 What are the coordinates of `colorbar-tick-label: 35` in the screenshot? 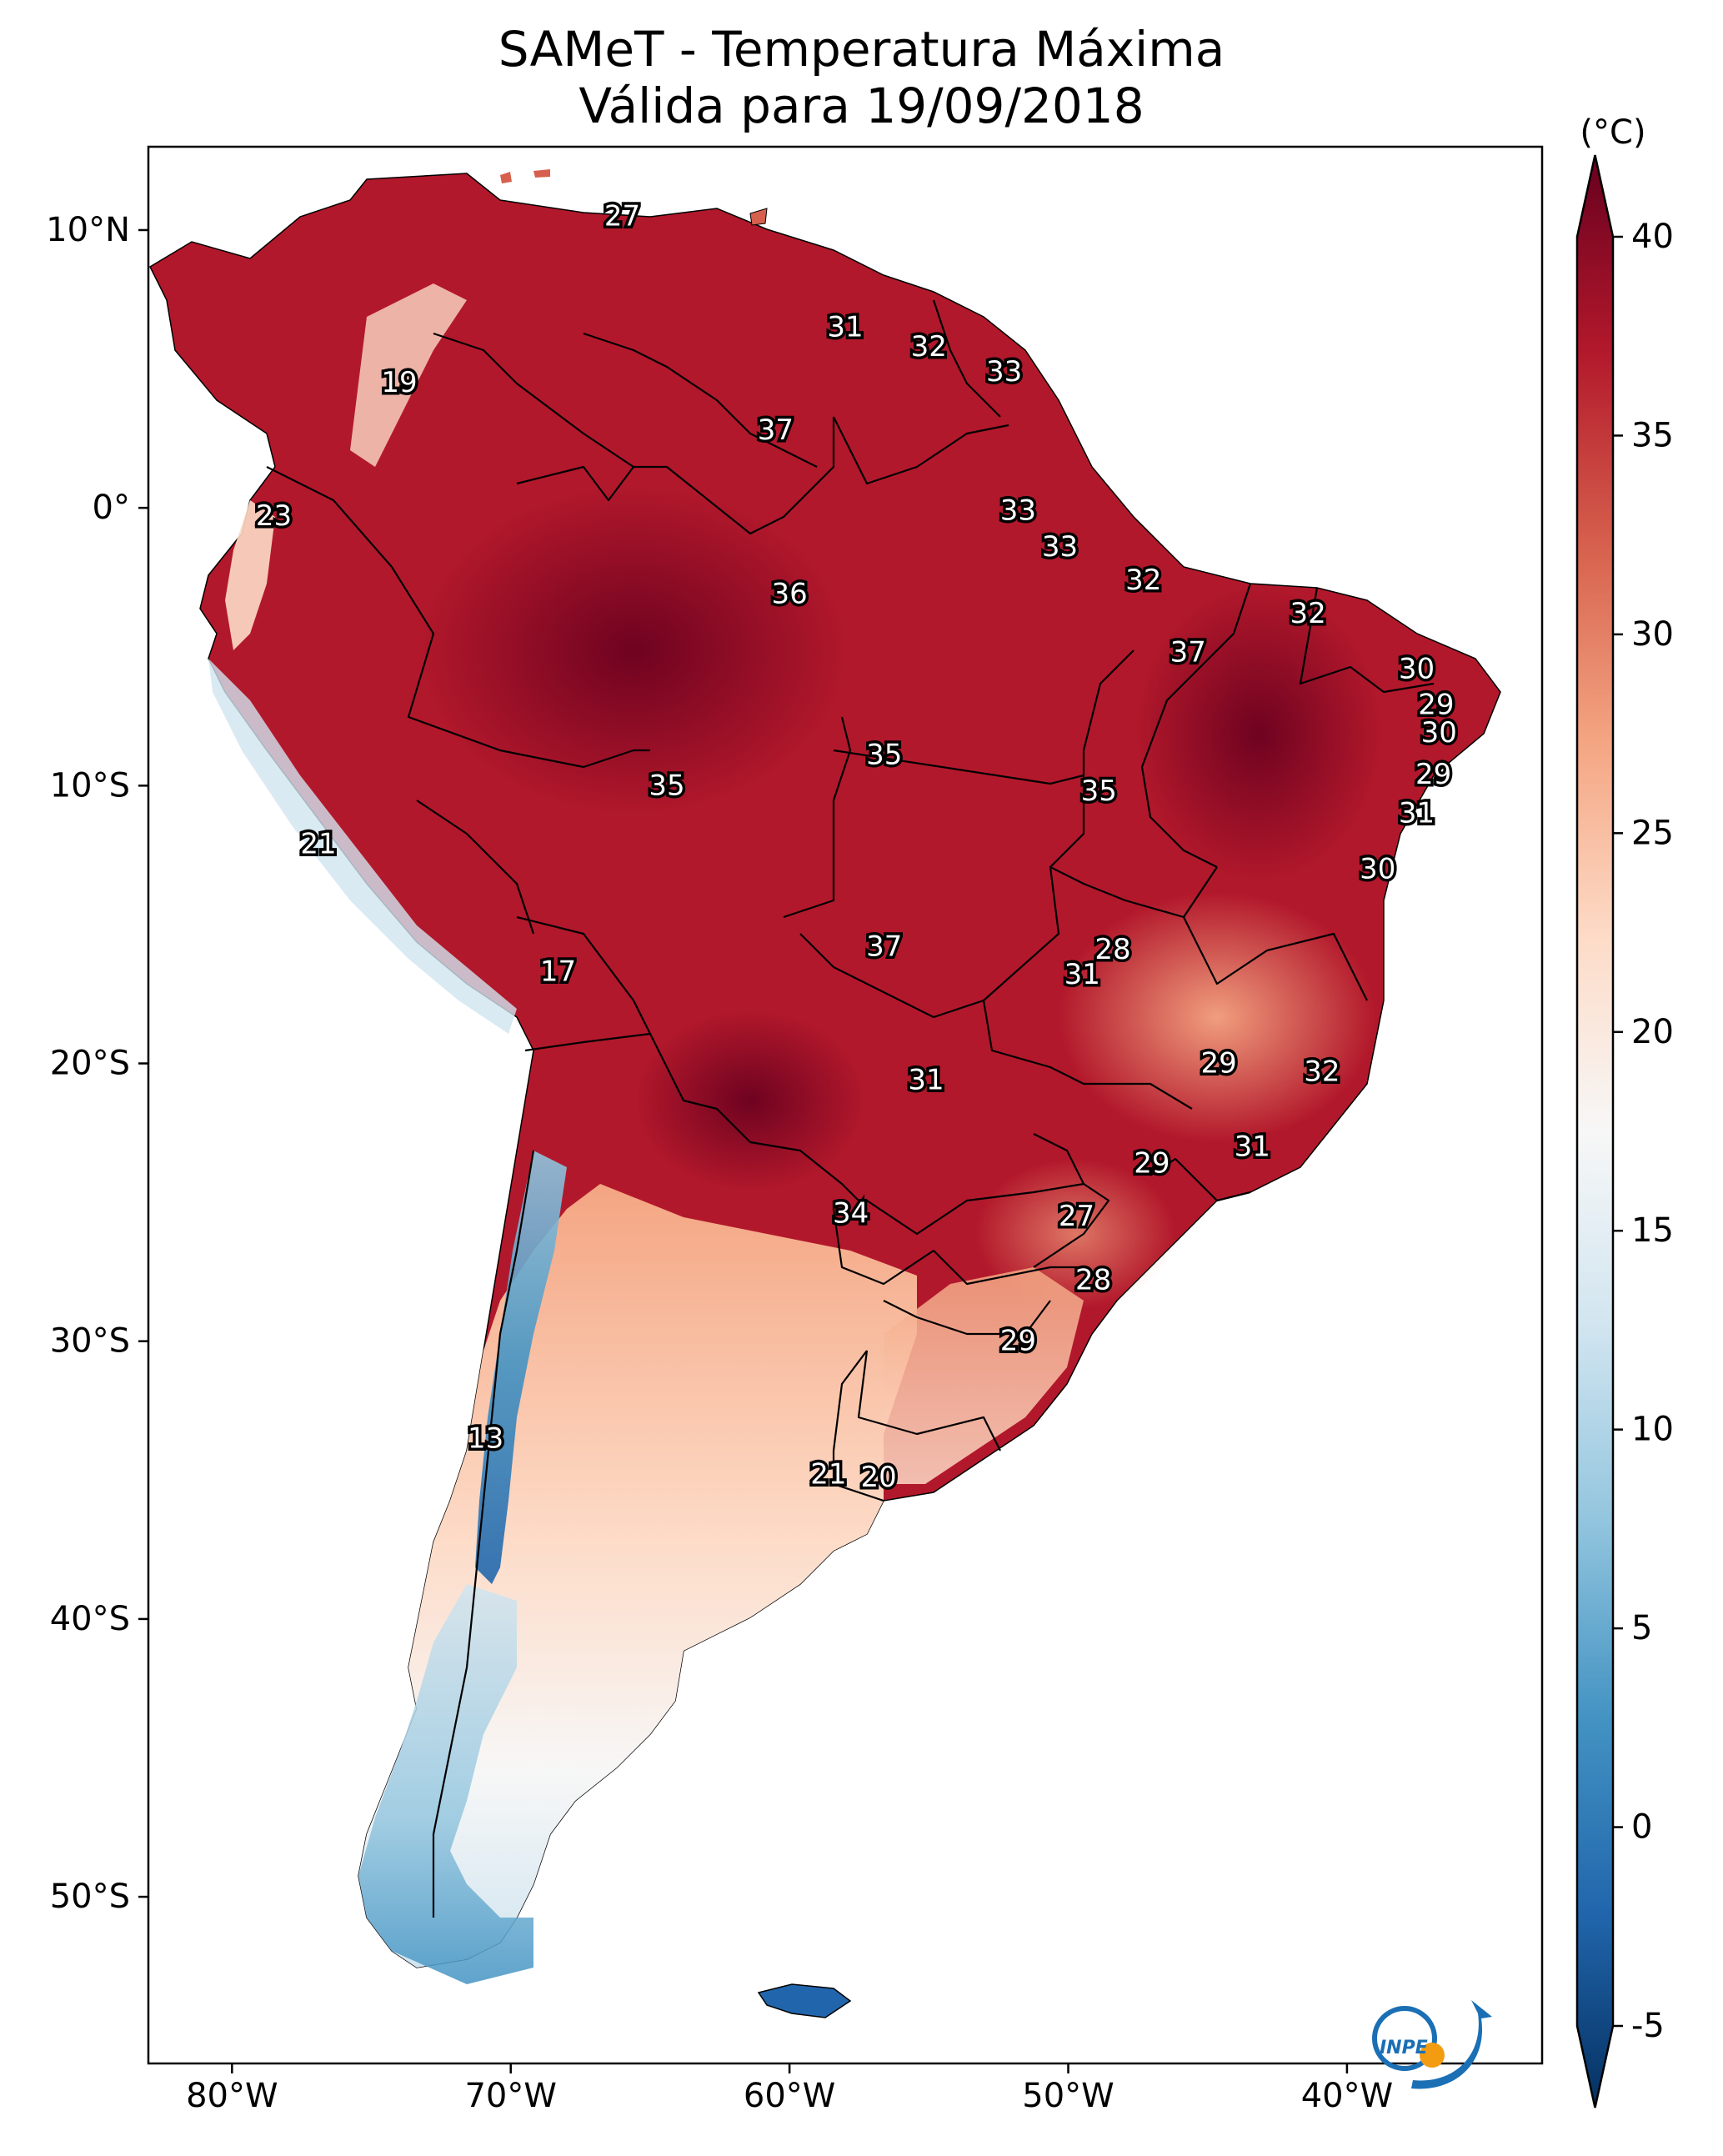 It's located at (1653, 435).